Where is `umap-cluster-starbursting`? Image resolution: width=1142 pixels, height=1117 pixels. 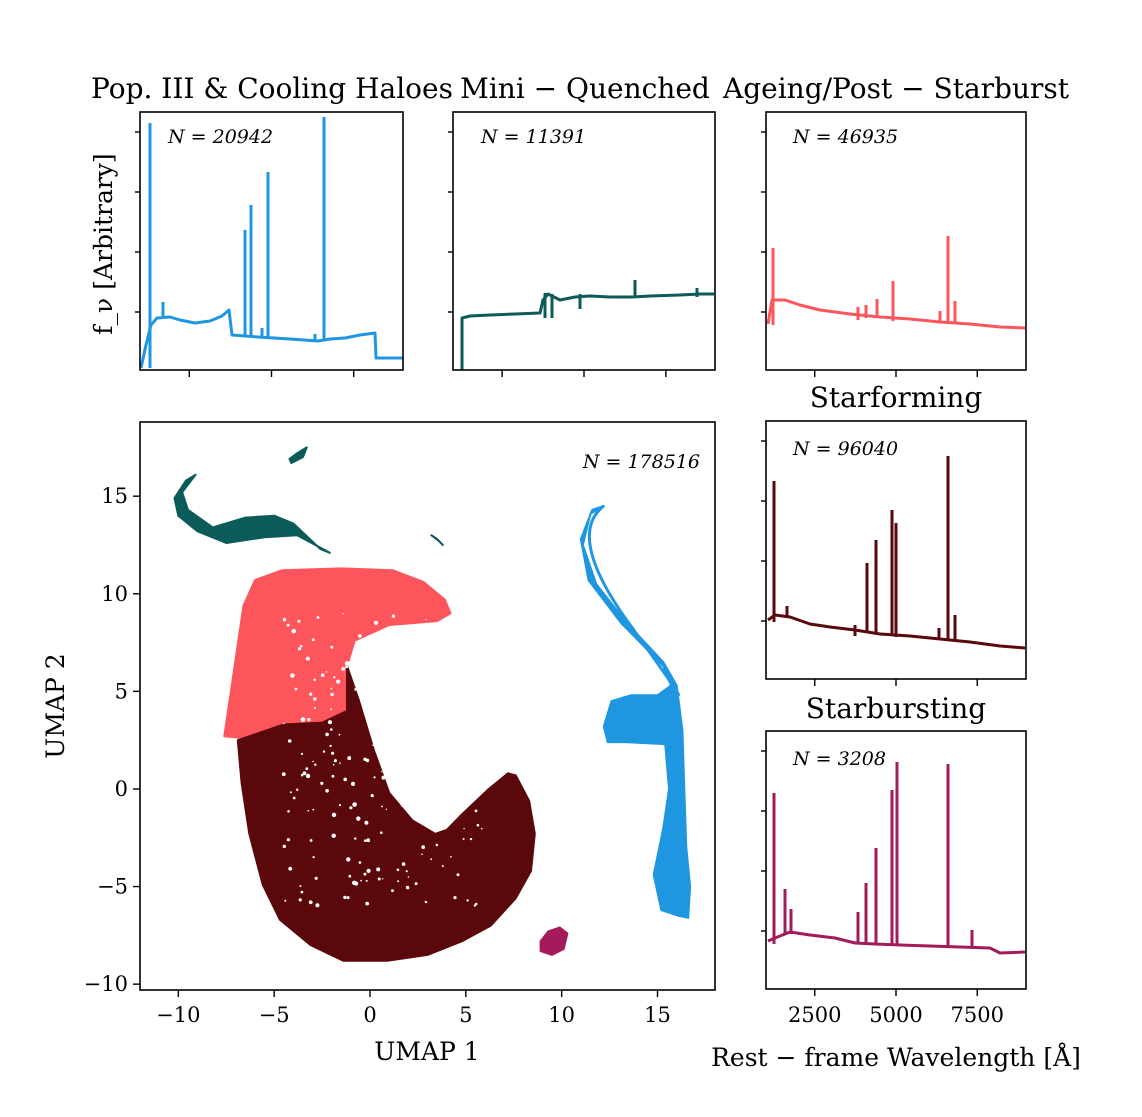
umap-cluster-starbursting is located at coordinates (554, 941).